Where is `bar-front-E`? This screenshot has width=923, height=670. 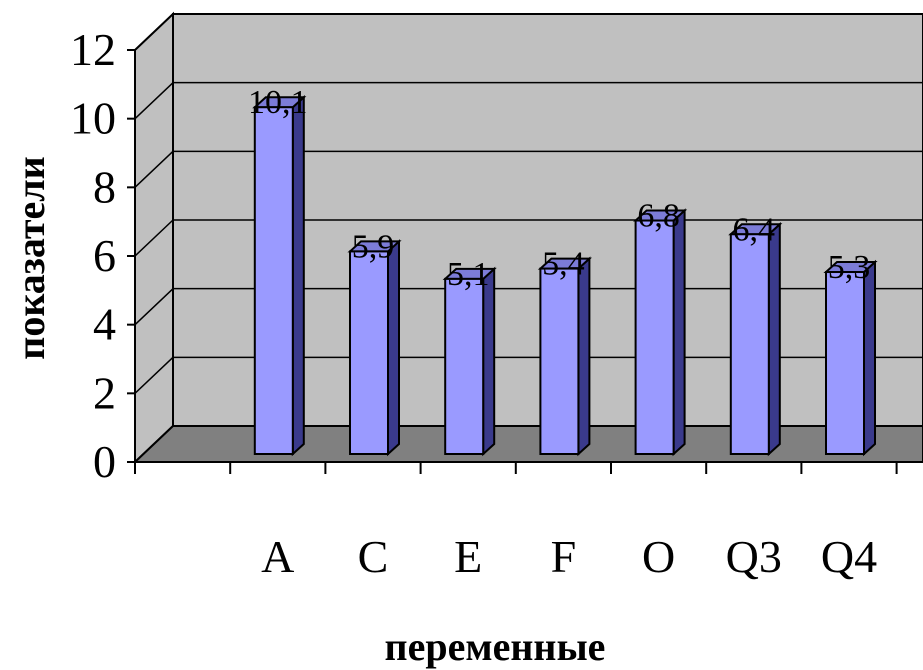 bar-front-E is located at coordinates (464, 366).